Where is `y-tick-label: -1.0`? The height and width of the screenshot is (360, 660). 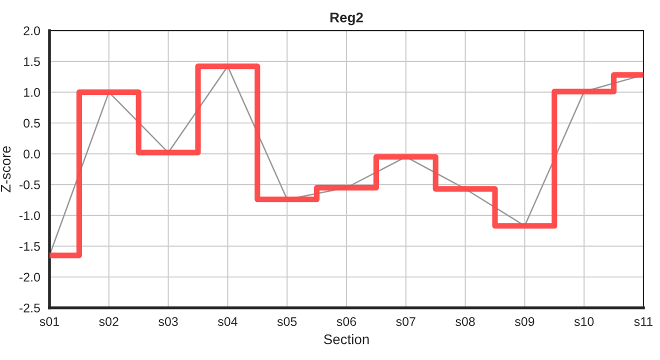 y-tick-label: -1.0 is located at coordinates (29, 215).